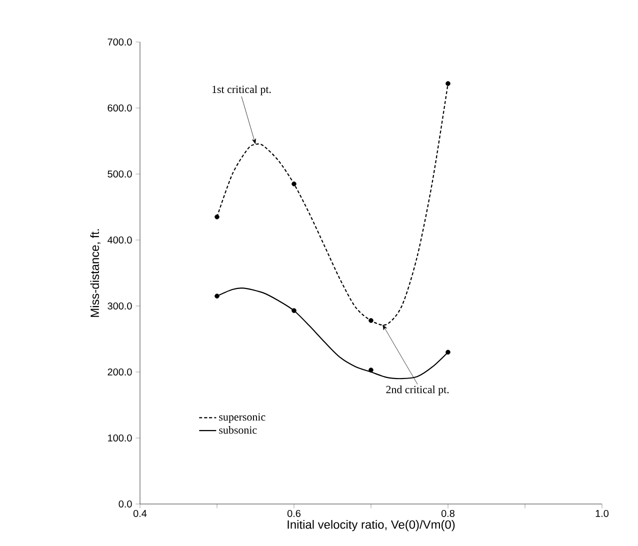 The width and height of the screenshot is (638, 546). I want to click on y-tick-label: 600.0, so click(120, 108).